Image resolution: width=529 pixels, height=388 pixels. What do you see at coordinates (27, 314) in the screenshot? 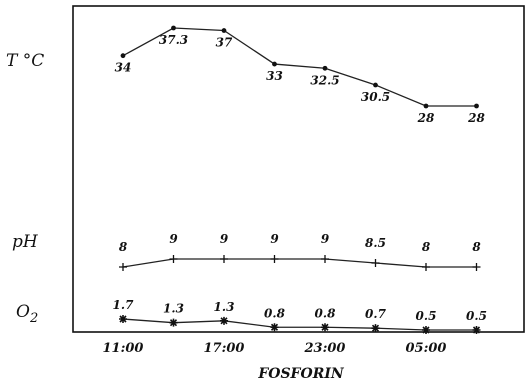
I see `row-label-o2: O2` at bounding box center [27, 314].